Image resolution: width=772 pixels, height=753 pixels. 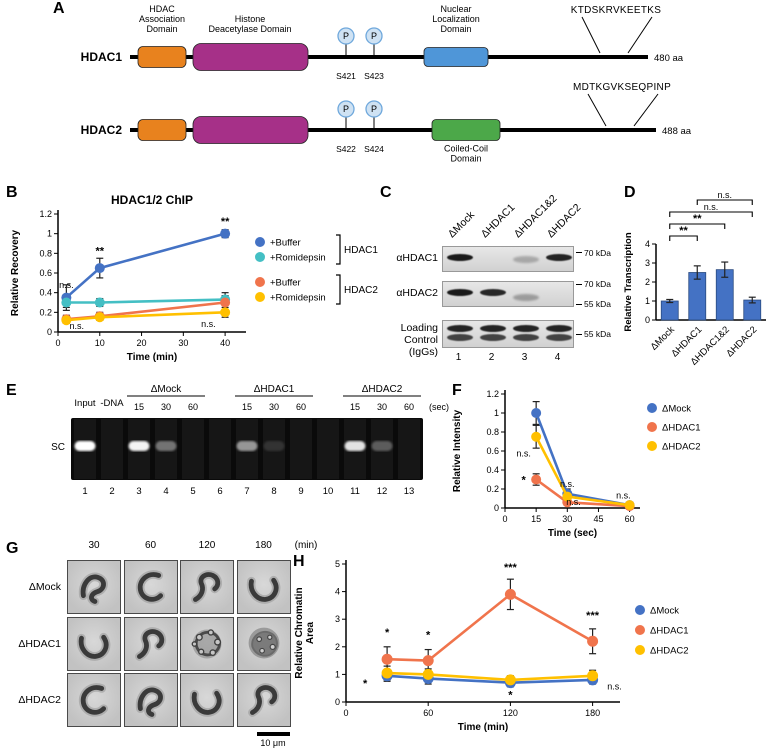 What do you see at coordinates (597, 334) in the screenshot?
I see `marker-size-label: 55 kDa` at bounding box center [597, 334].